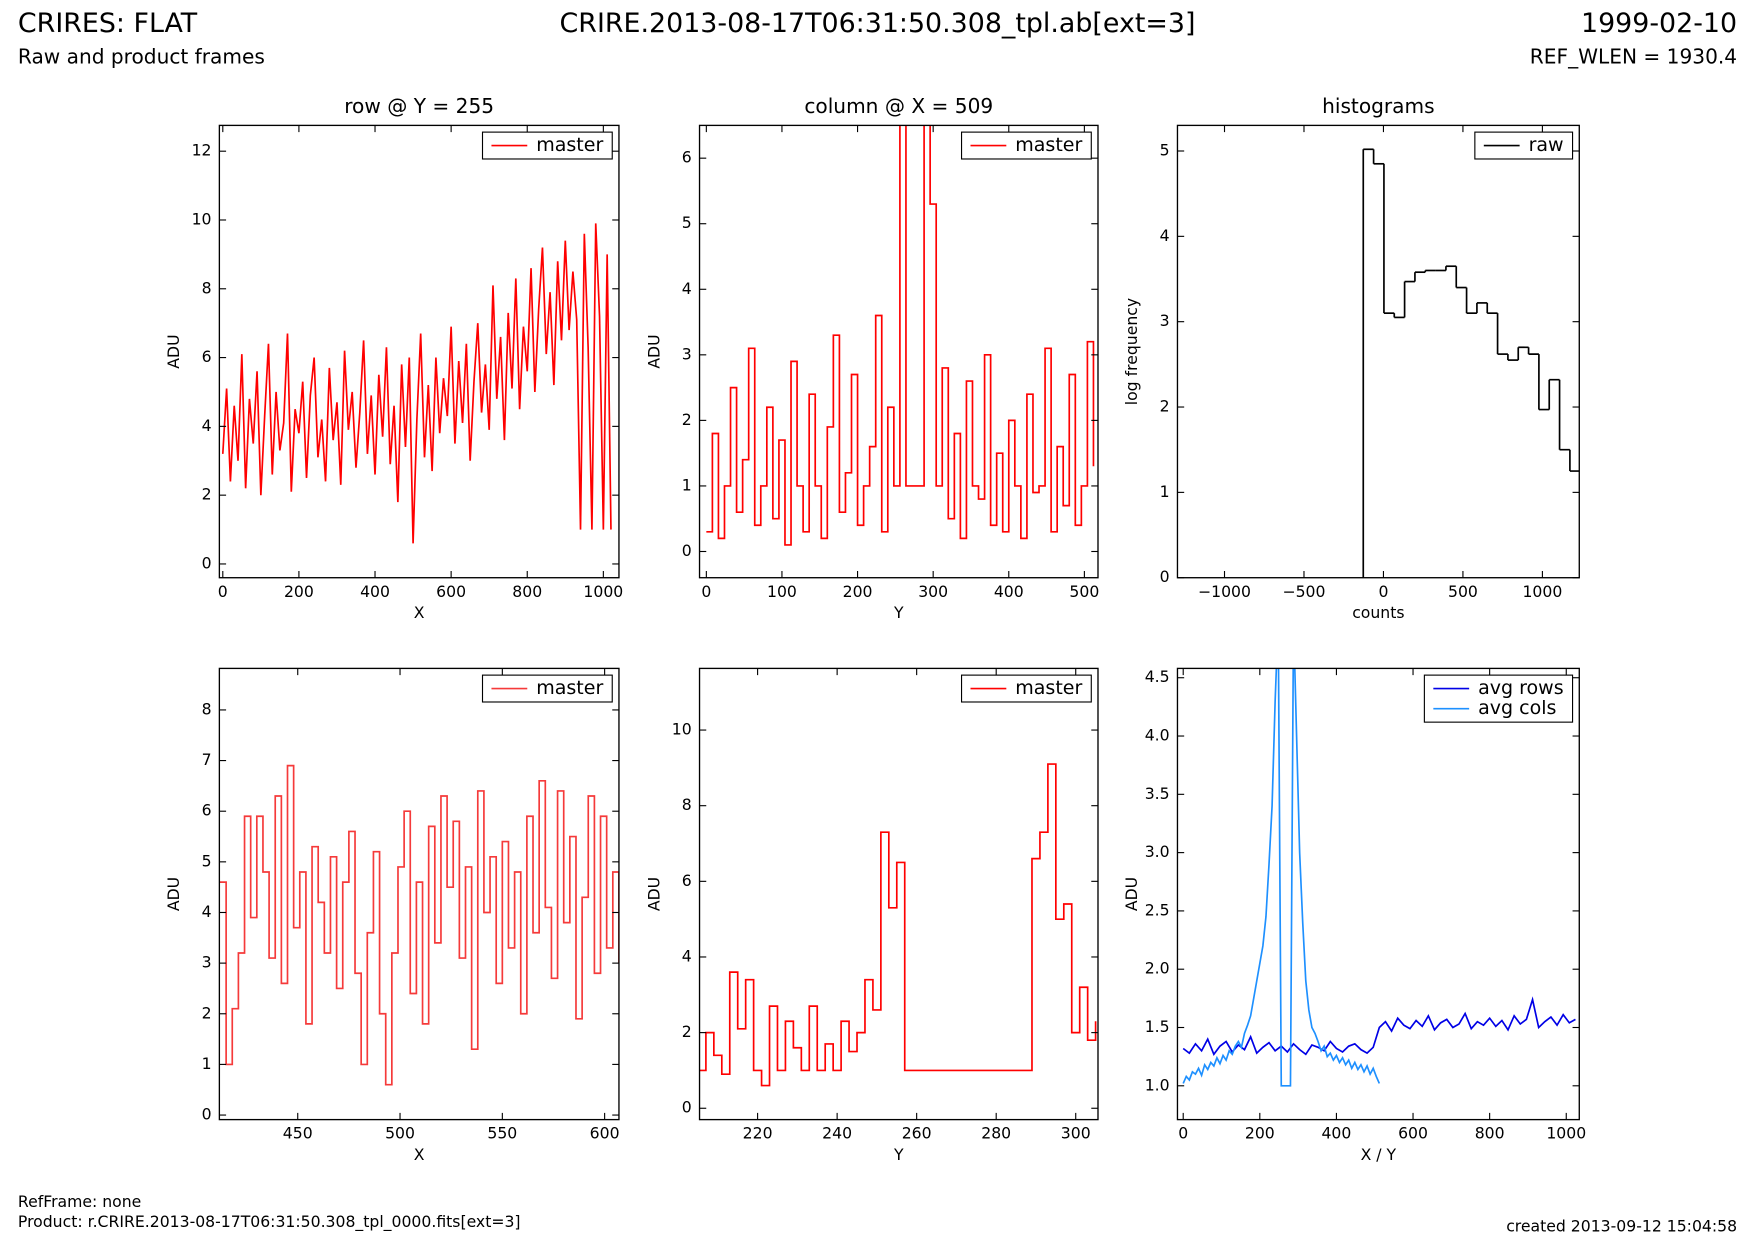 The image size is (1755, 1245). What do you see at coordinates (1659, 23) in the screenshot?
I see `date: 1999-02-10` at bounding box center [1659, 23].